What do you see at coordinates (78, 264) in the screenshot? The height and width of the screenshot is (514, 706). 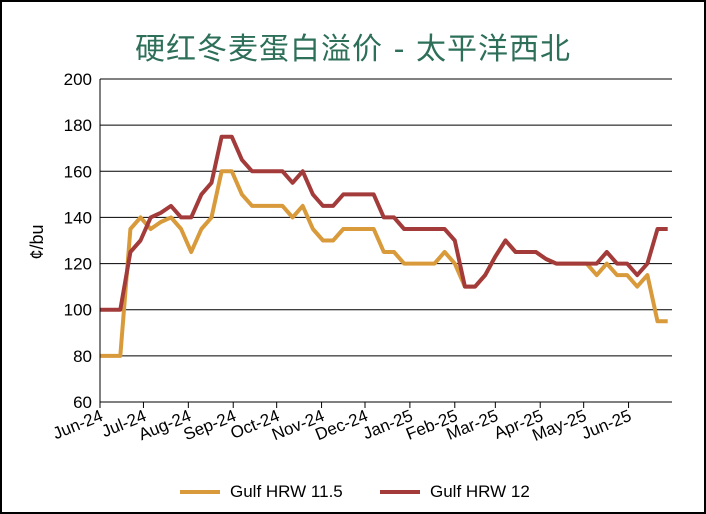 I see `y-tick-label: 120` at bounding box center [78, 264].